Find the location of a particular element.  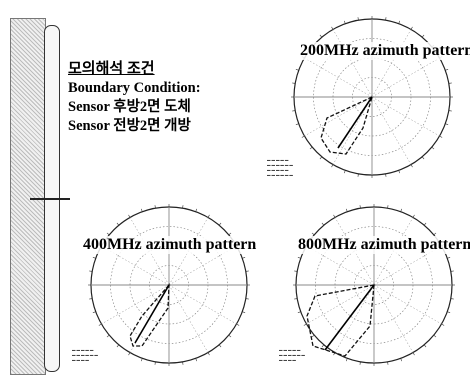

plot-legend: ▬ ▬ ▬ ▬ ▬ ▬ ▬ ▬ ▬ ▬ ▬ ▬ ▬ ▬ ▬ ▬ ▬ ▬ ▬ ▬ ▬ ▬ is located at coordinates (280, 167).